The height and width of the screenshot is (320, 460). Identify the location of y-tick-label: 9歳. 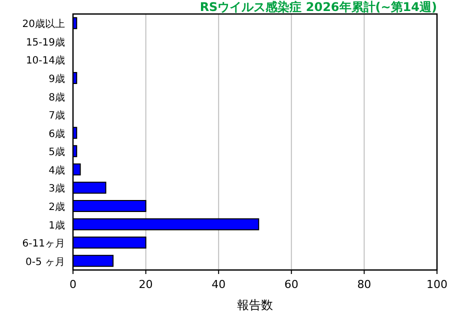
(56, 79).